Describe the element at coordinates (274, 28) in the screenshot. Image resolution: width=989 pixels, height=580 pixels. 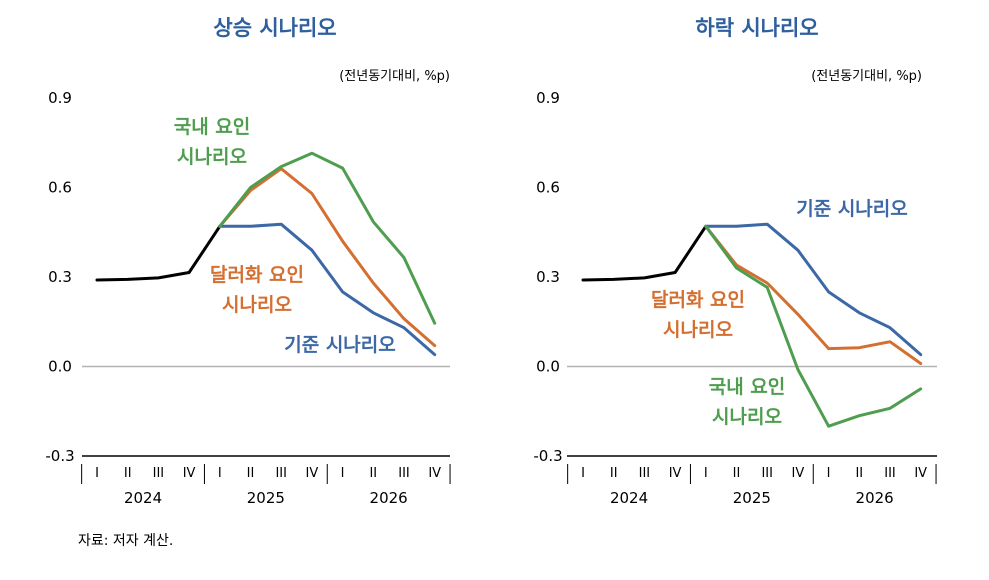
I see `chart-title: 상승 시나리오` at that location.